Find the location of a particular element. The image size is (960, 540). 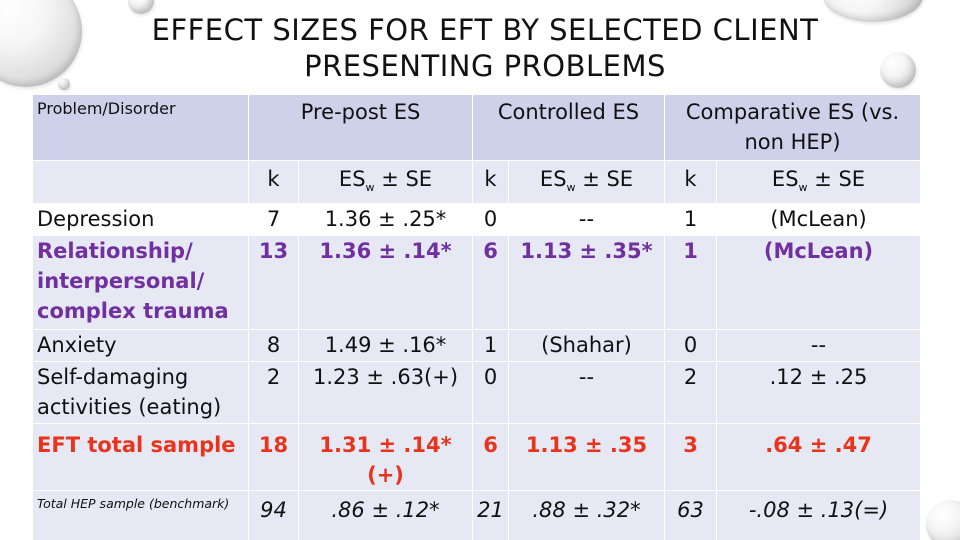

table-subheader-row: k ESw ± SE k ESw ± SE k ESw ± SE is located at coordinates (477, 182).